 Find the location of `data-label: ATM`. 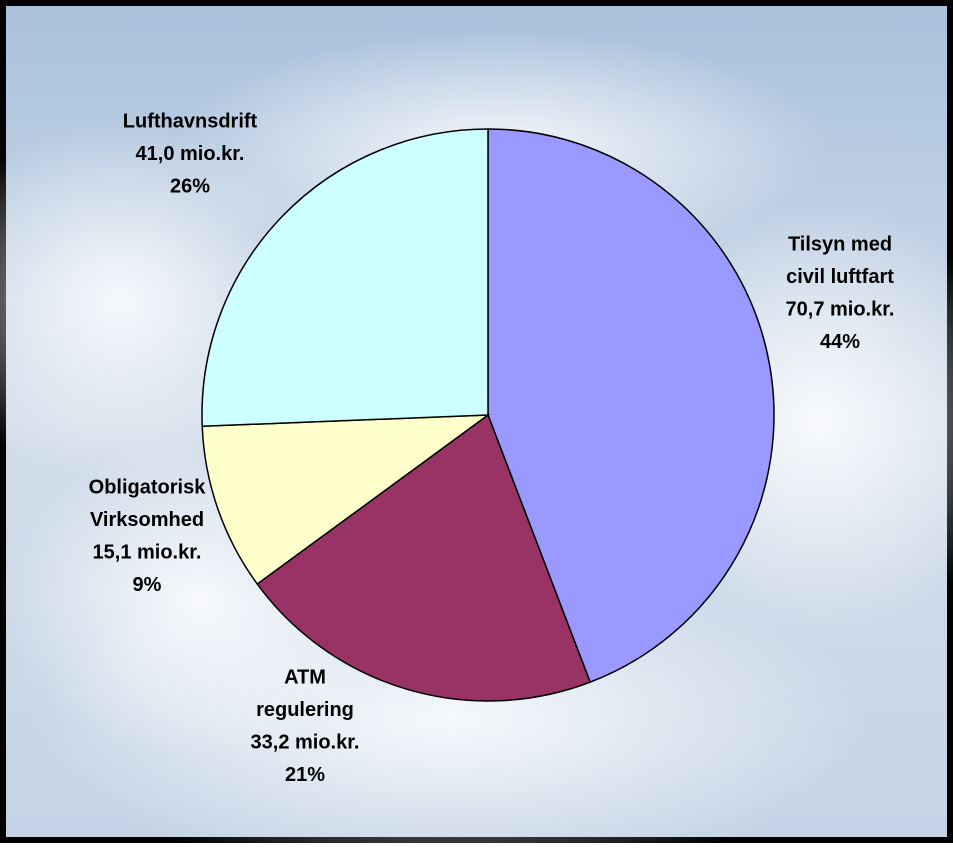

data-label: ATM is located at coordinates (305, 677).